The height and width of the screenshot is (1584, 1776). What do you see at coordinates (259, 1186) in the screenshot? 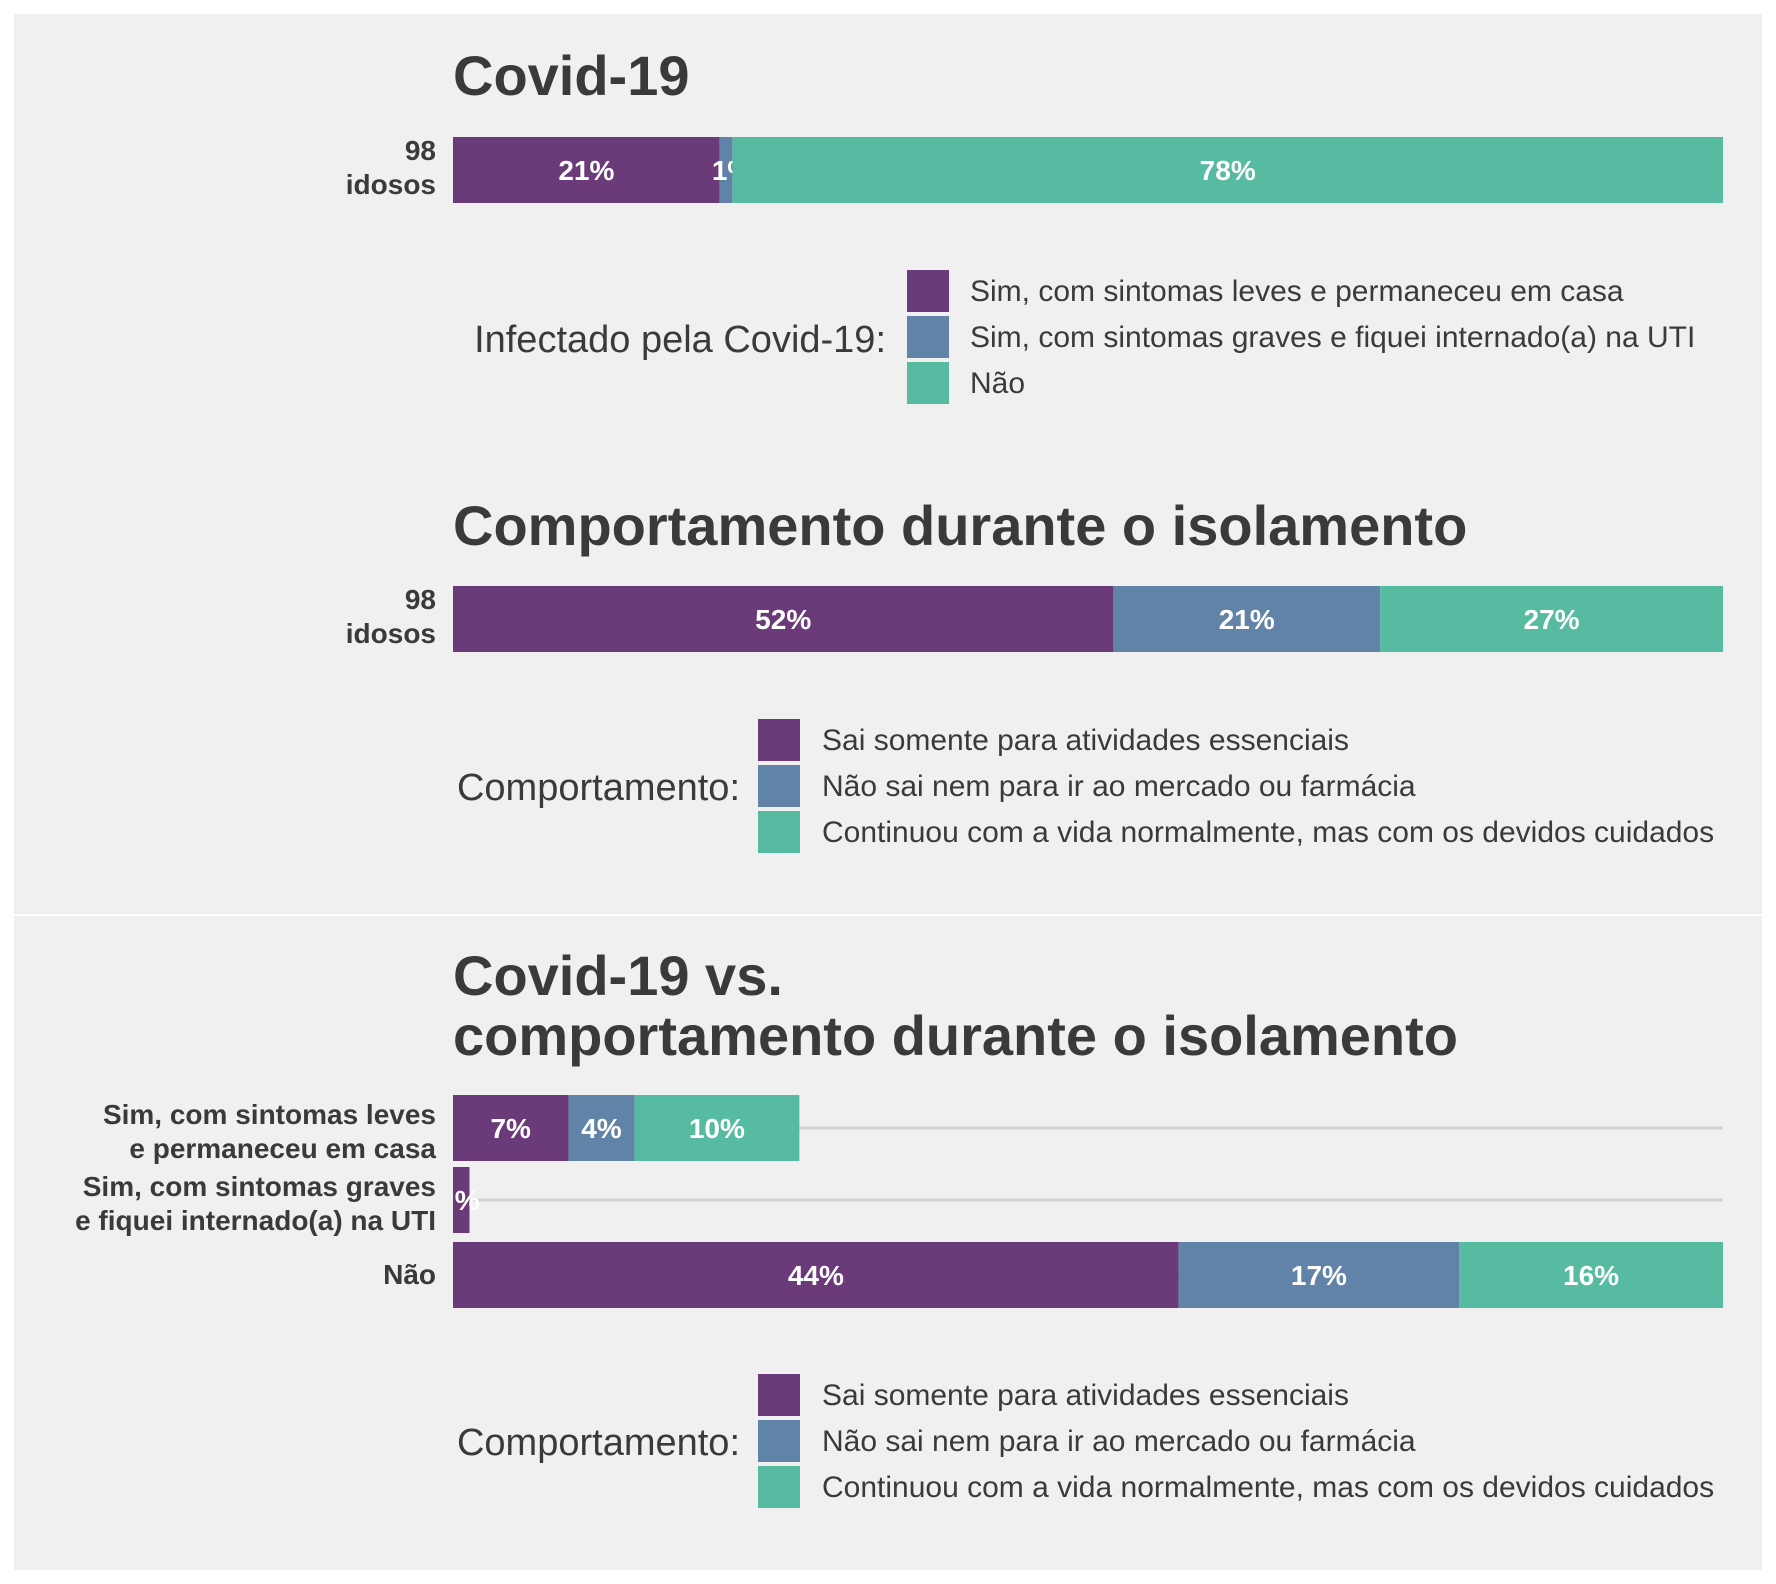
I see `category-label: Sim, com sintomas graves` at bounding box center [259, 1186].